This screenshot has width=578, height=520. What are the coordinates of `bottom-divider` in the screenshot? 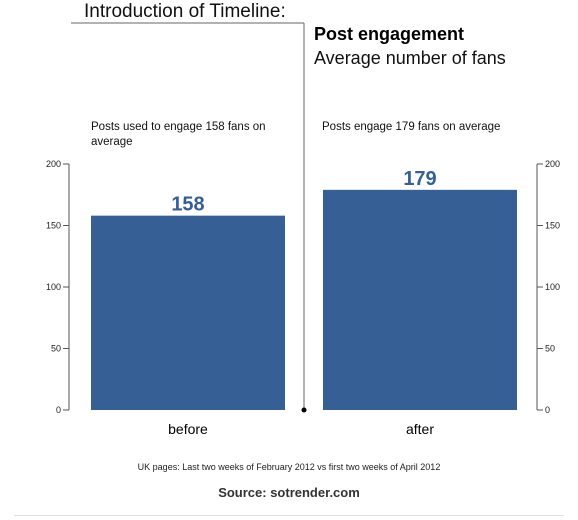 It's located at (289, 515).